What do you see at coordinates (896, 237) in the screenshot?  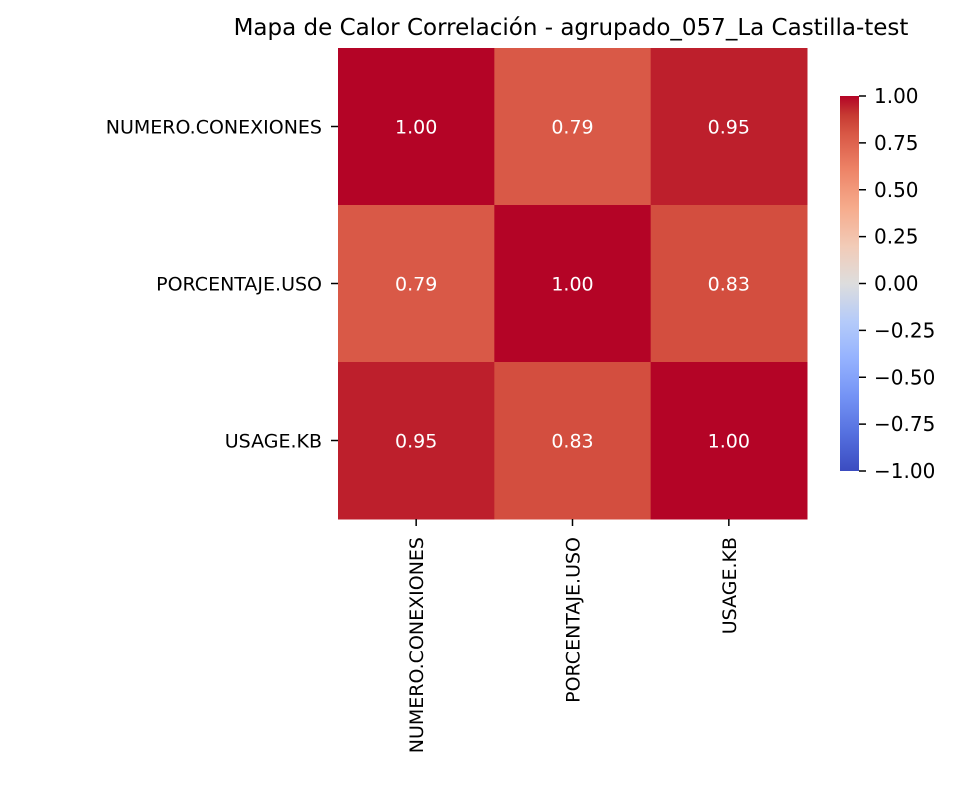 I see `colorbar-tick-label: 0.25` at bounding box center [896, 237].